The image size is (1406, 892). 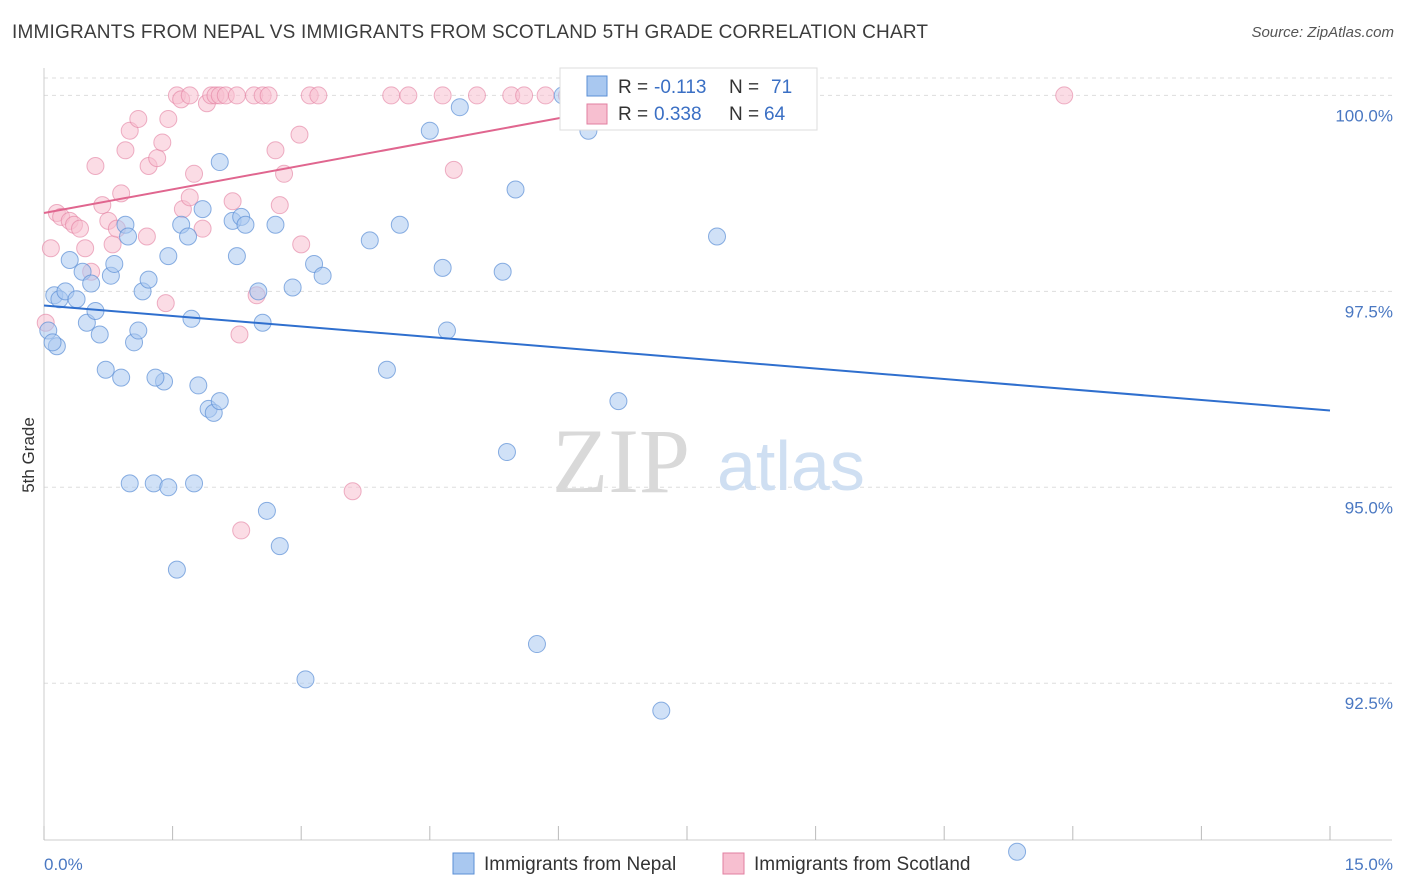 What do you see at coordinates (680, 87) in the screenshot?
I see `legend-nepal-r-value: -0.113` at bounding box center [680, 87].